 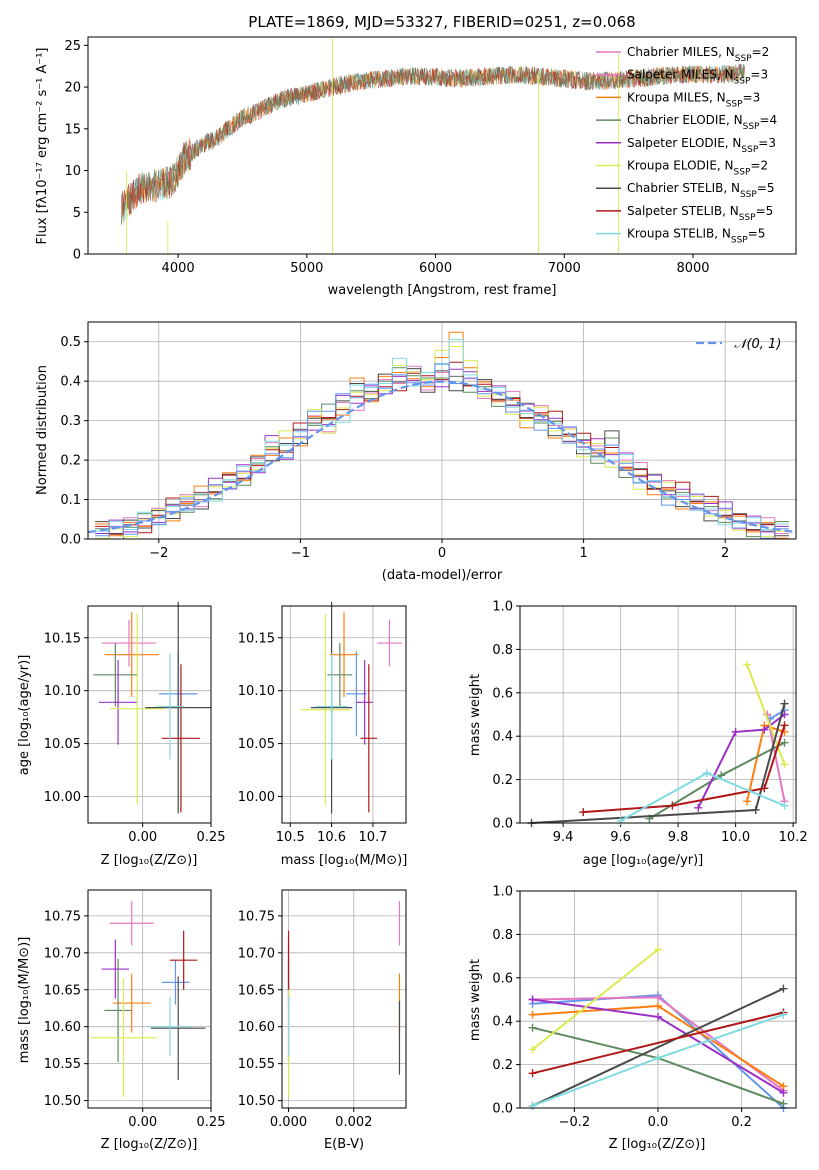 I want to click on x-tick-label: 0.002, so click(x=353, y=1122).